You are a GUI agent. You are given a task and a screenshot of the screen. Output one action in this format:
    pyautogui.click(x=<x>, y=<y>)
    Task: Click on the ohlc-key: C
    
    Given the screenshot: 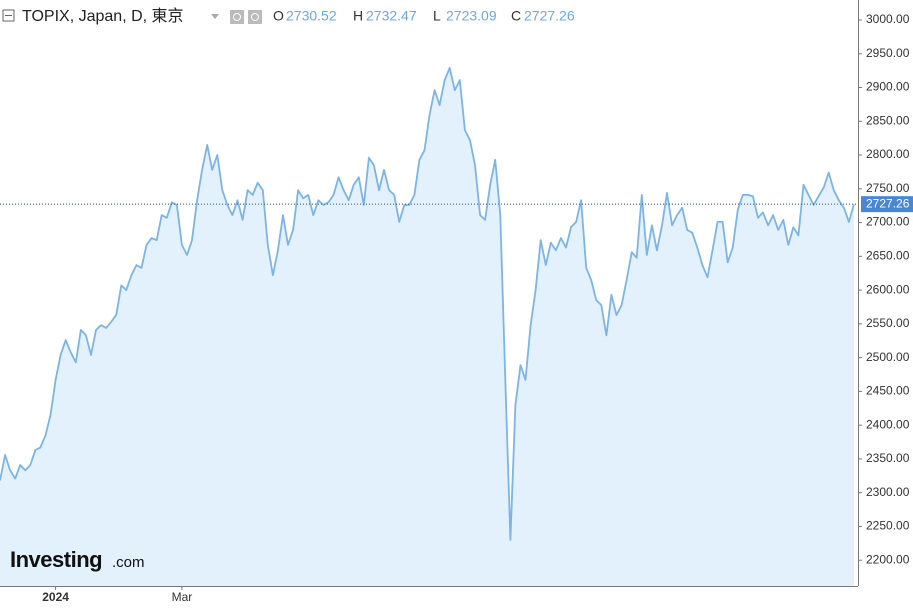 What is the action you would take?
    pyautogui.click(x=516, y=16)
    